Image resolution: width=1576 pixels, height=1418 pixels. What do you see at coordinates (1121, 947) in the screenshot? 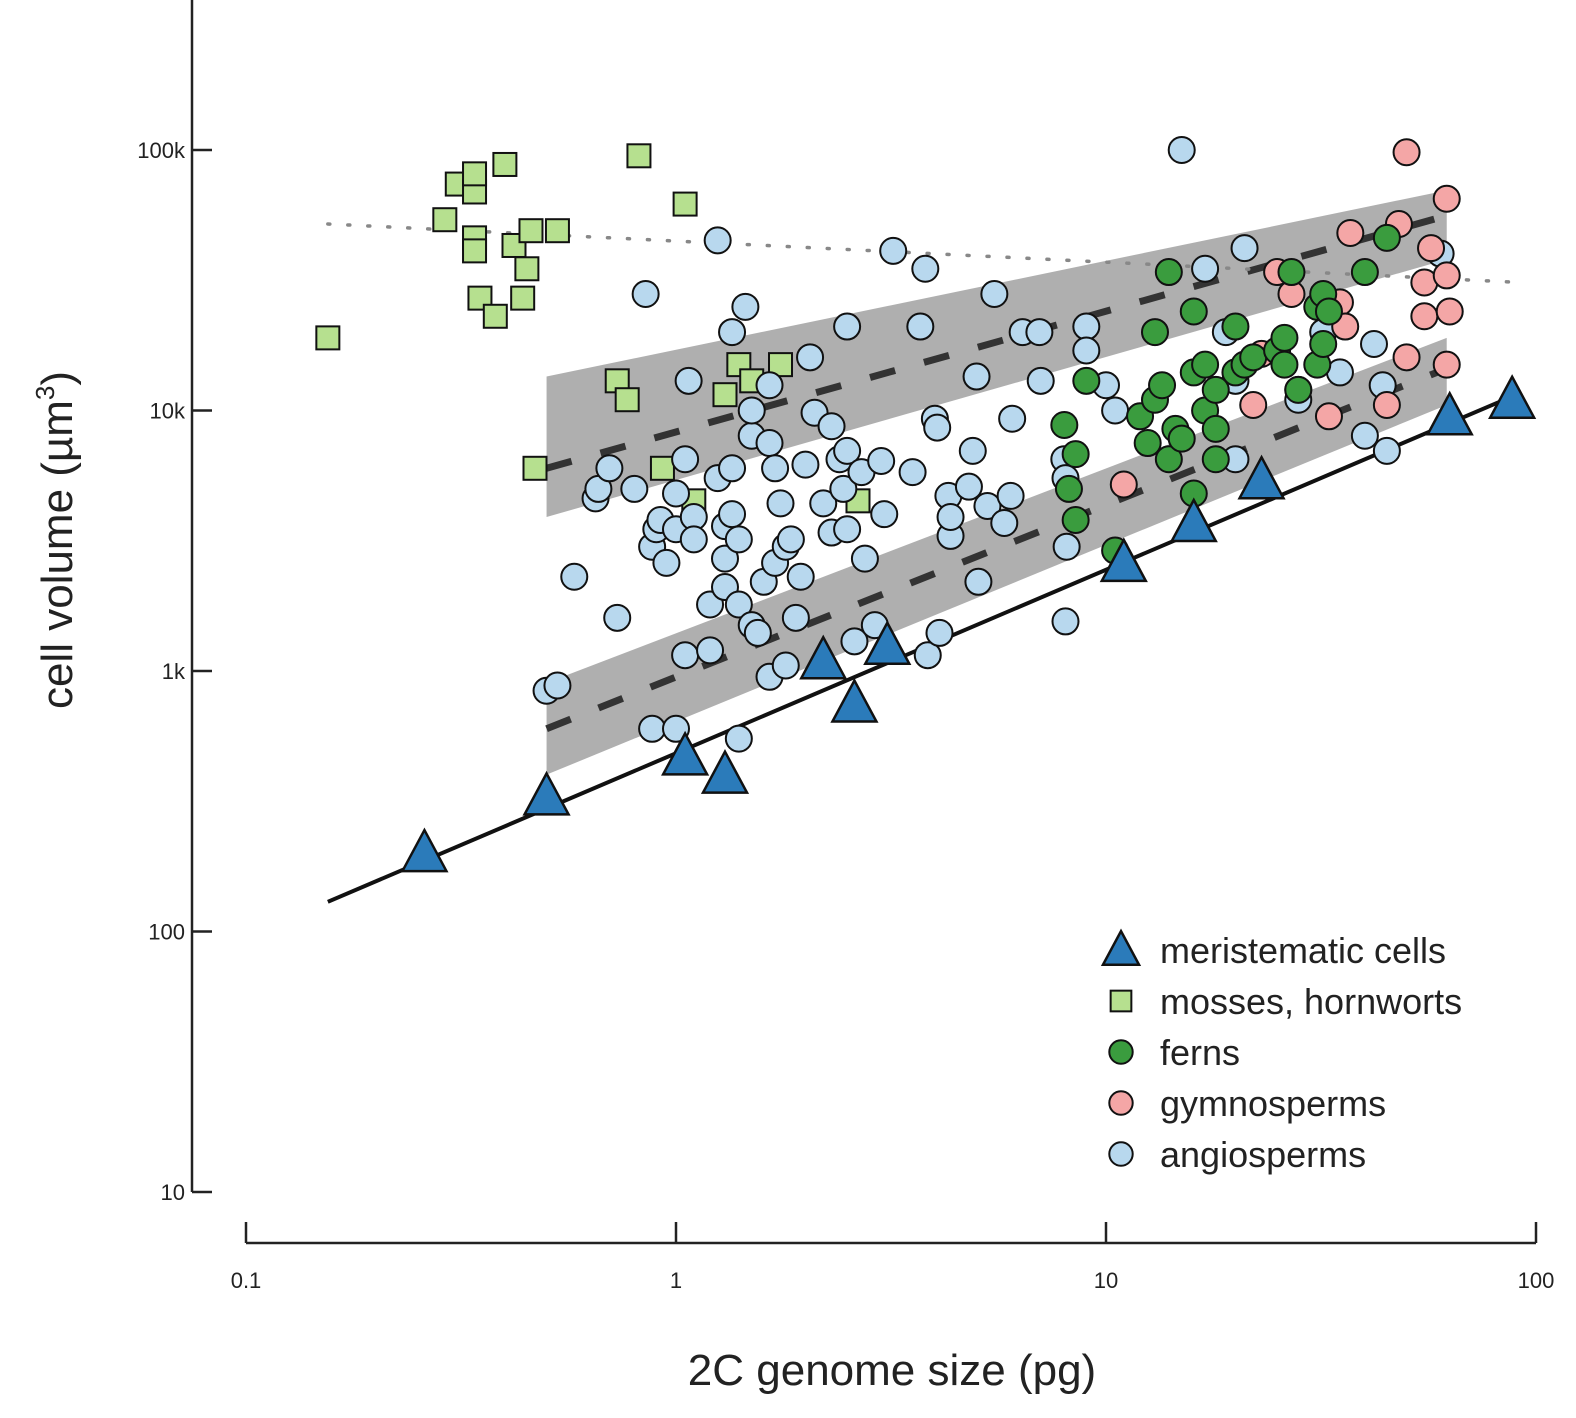
I see `legend-marker-meristematic-cells` at bounding box center [1121, 947].